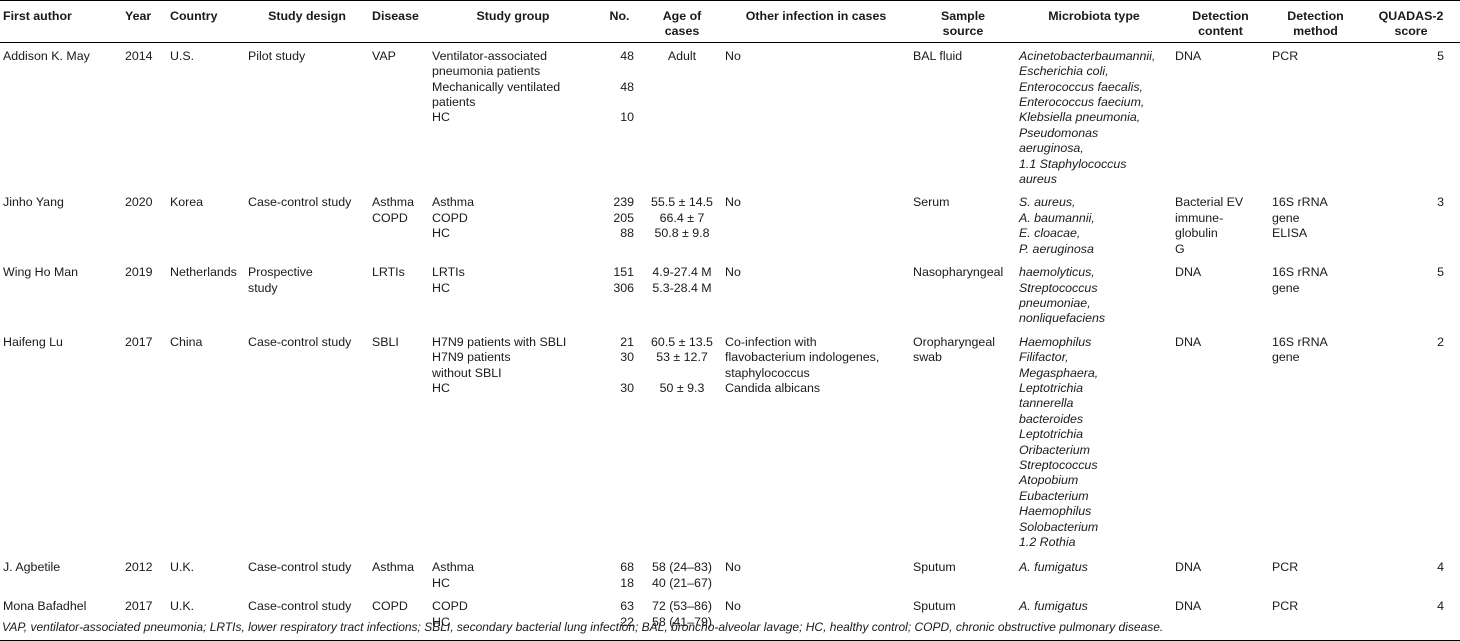 Image resolution: width=1460 pixels, height=641 pixels. What do you see at coordinates (1285, 567) in the screenshot?
I see `cell-line: PCR` at bounding box center [1285, 567].